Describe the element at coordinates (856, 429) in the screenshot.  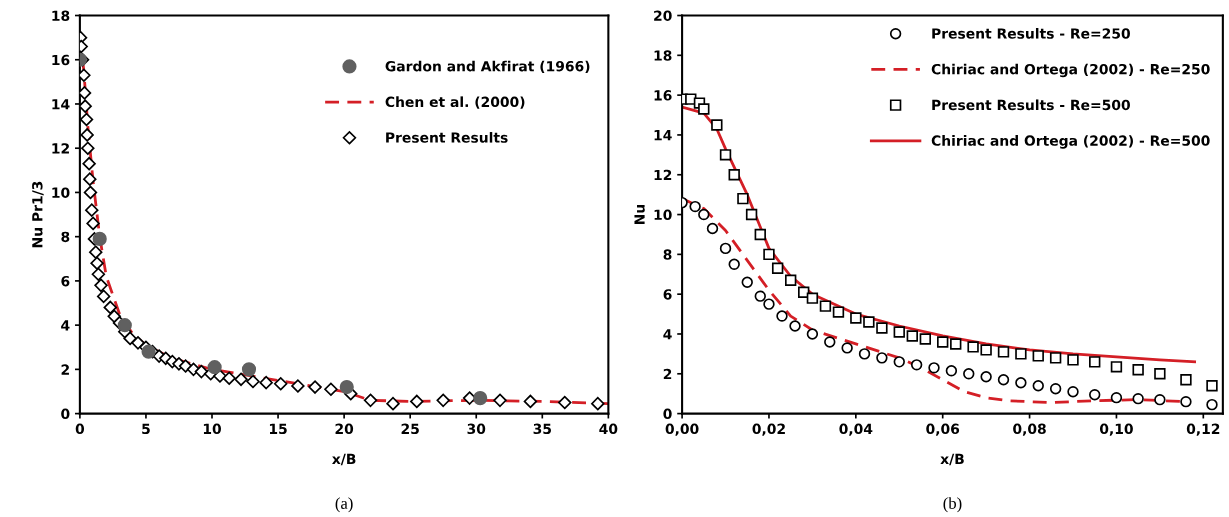
I see `x-tick-label: 0,04` at that location.